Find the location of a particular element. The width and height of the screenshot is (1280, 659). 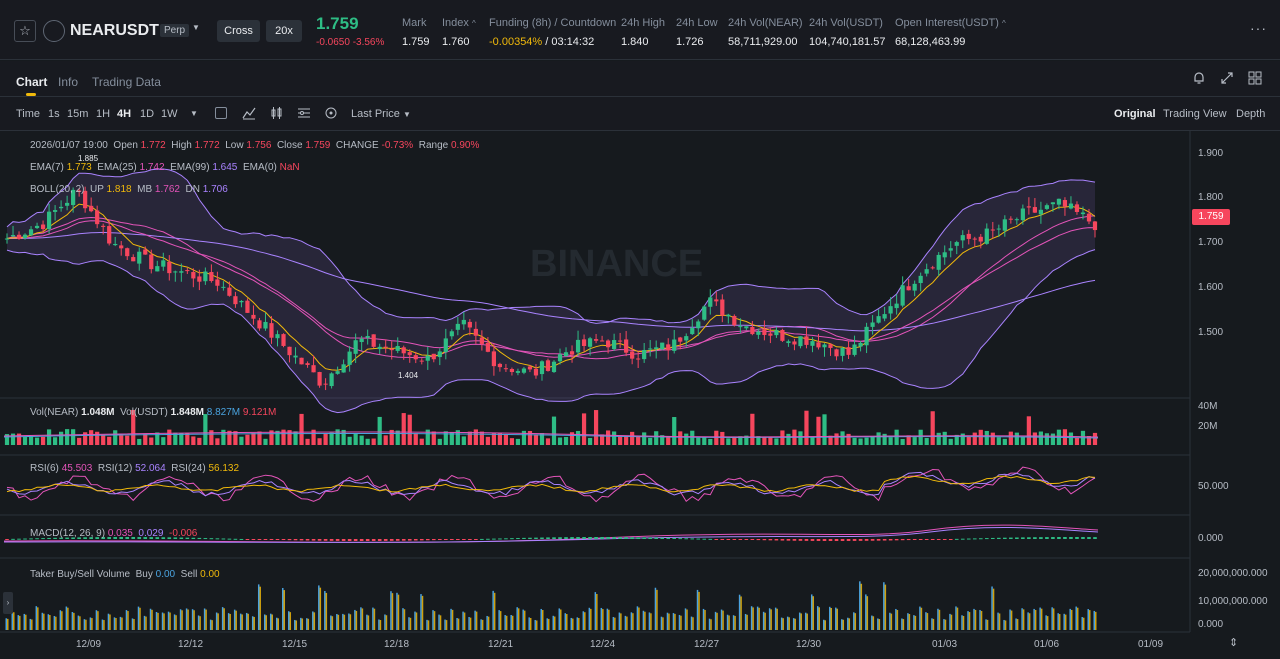

layout-grid-icon is located at coordinates (1255, 78).